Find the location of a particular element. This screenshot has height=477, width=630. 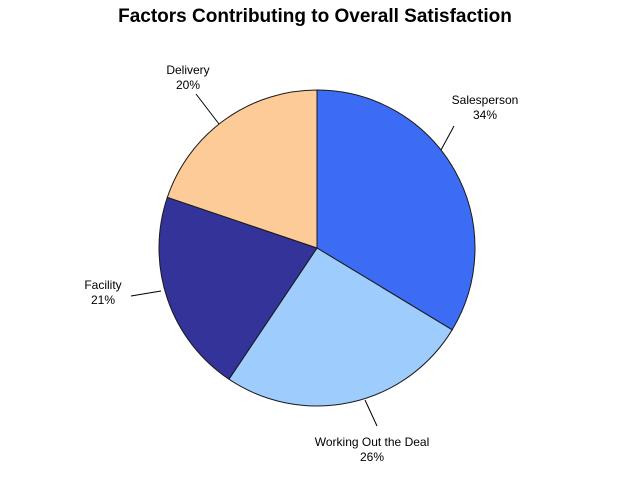

leader-line-salesperson is located at coordinates (447, 138).